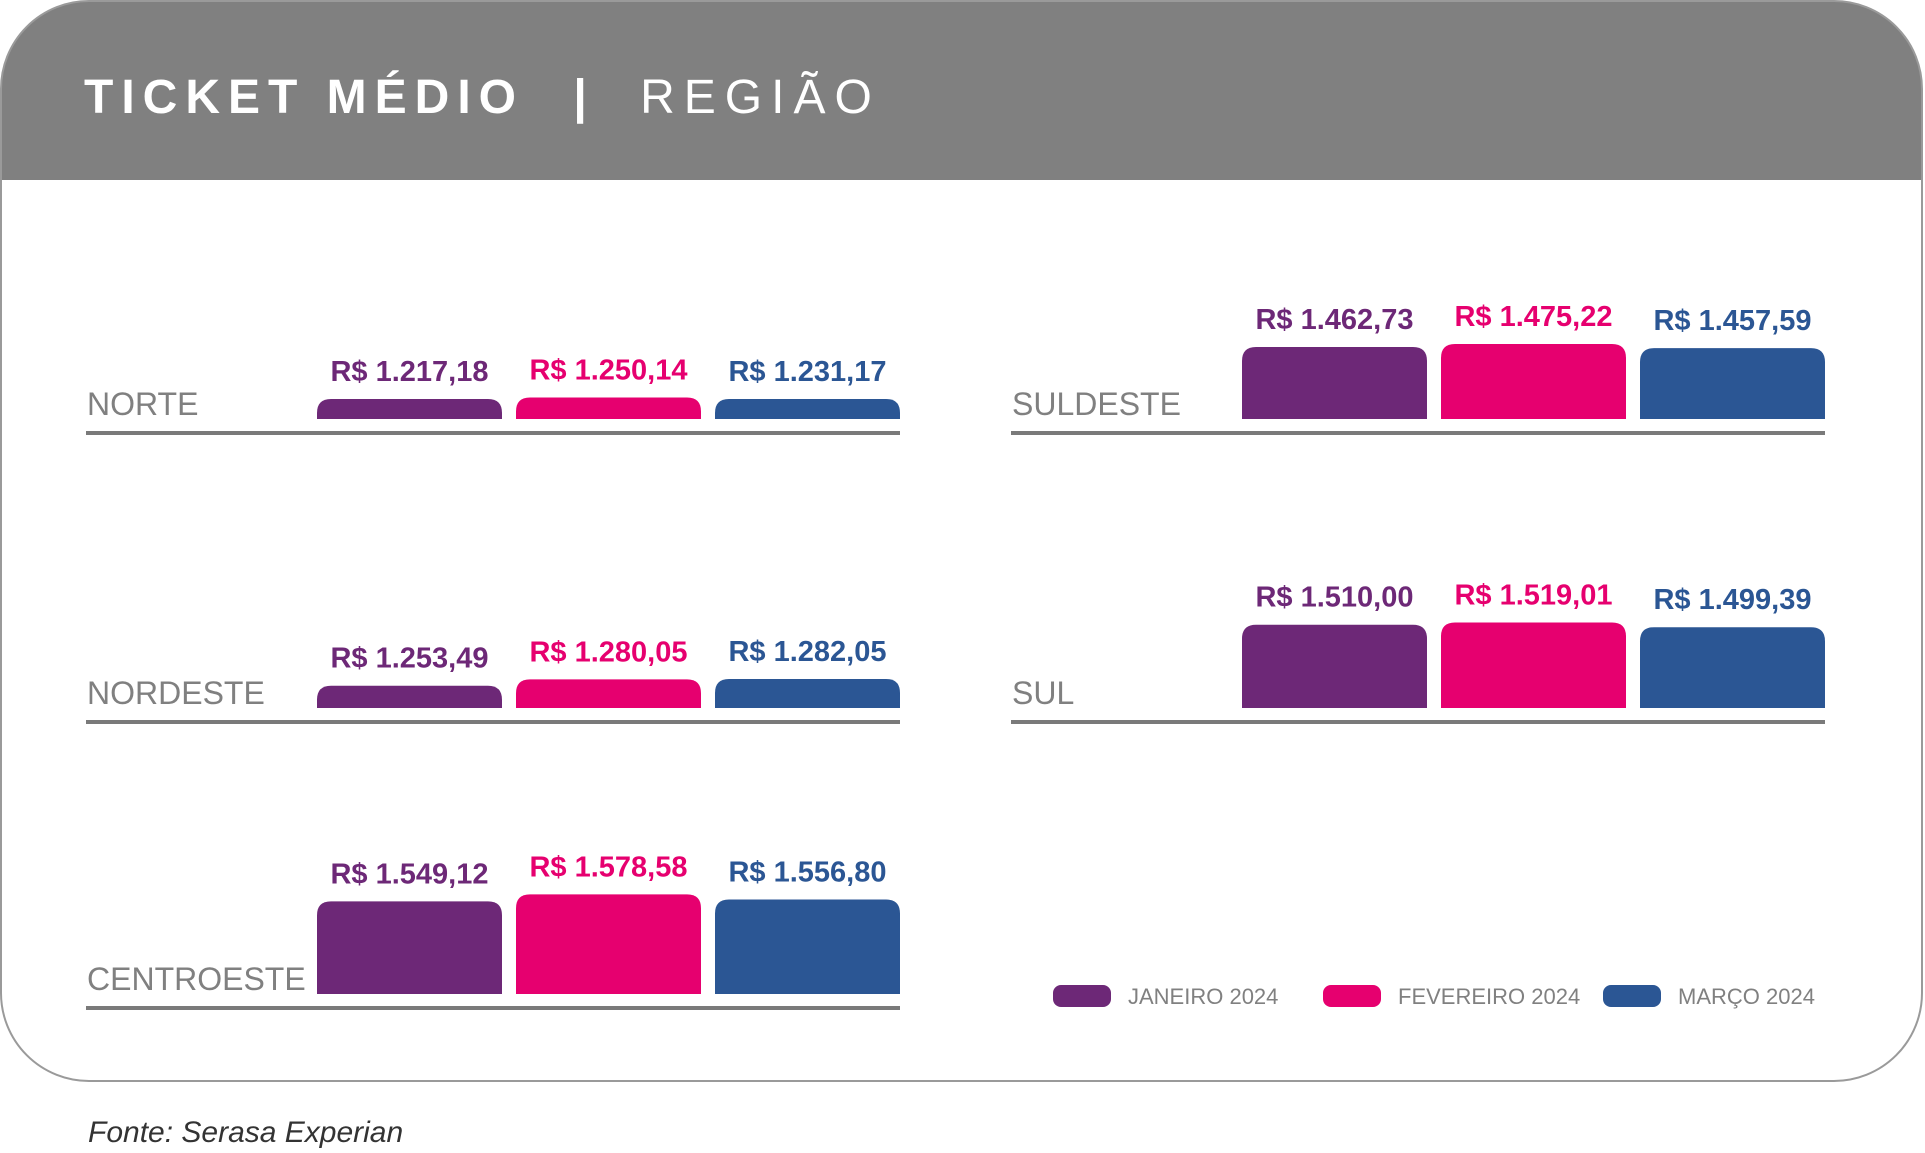  Describe the element at coordinates (245, 1132) in the screenshot. I see `source-note: Fonte: Serasa Experian` at that location.